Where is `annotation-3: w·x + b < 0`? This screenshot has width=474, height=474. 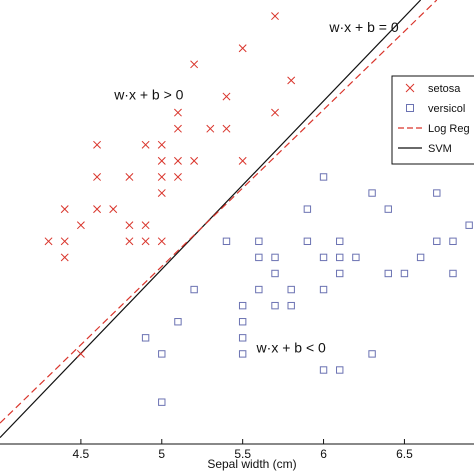 annotation-3: w·x + b < 0 is located at coordinates (291, 347).